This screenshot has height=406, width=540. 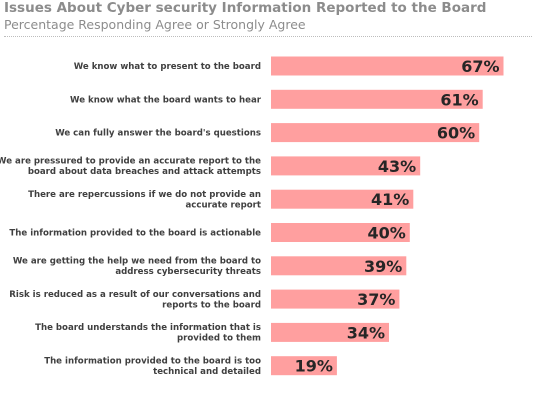 I want to click on value-label-6: 40%, so click(x=387, y=233).